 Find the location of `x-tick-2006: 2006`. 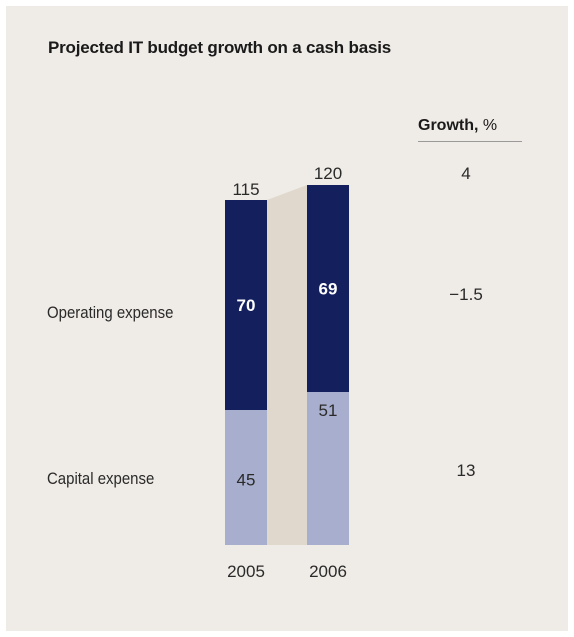

x-tick-2006: 2006 is located at coordinates (328, 571).